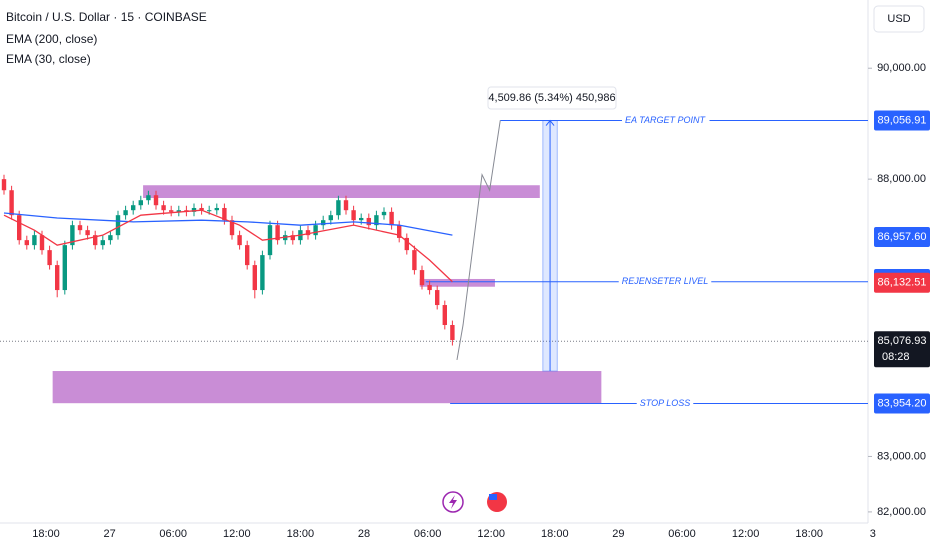 This screenshot has width=932, height=550. I want to click on price-marker-label: 83,954.20, so click(902, 403).